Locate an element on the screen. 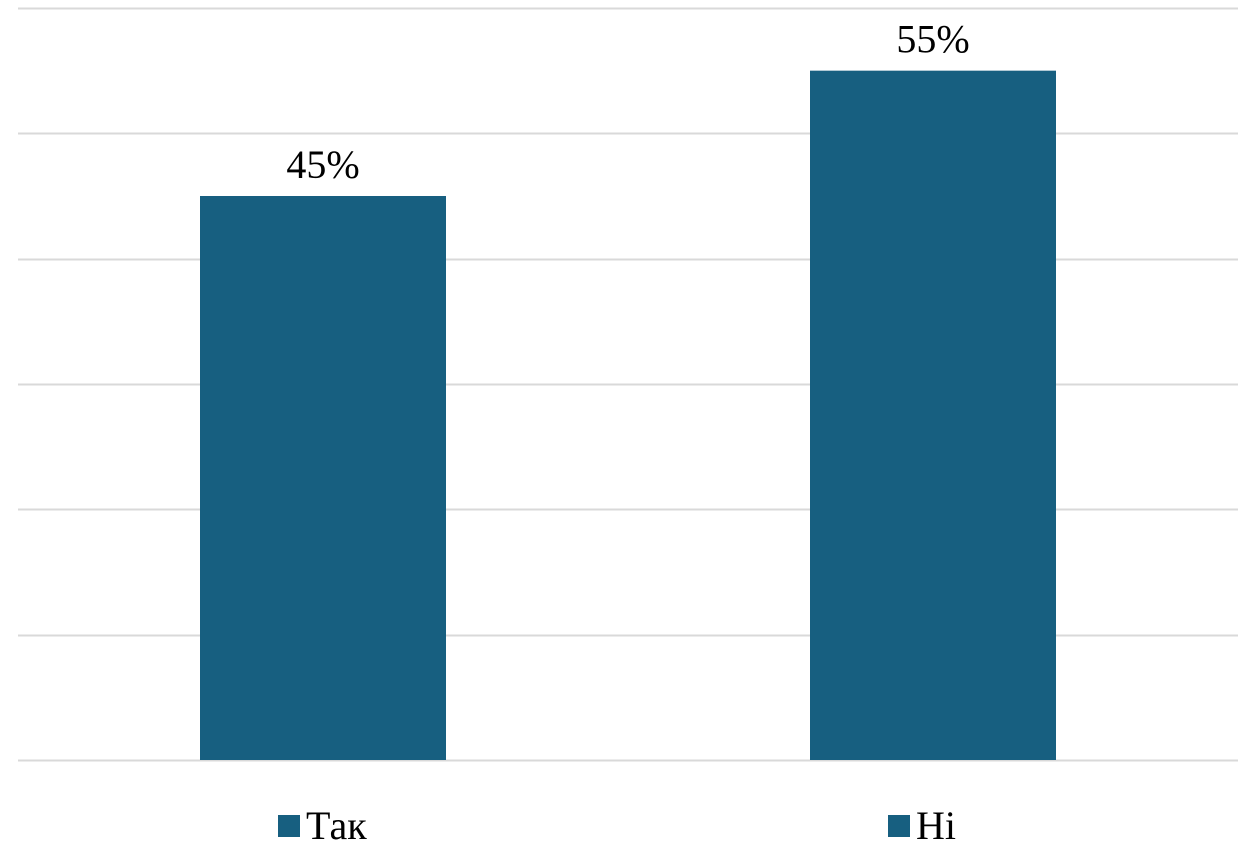  legend-item-ni: Ні is located at coordinates (922, 826).